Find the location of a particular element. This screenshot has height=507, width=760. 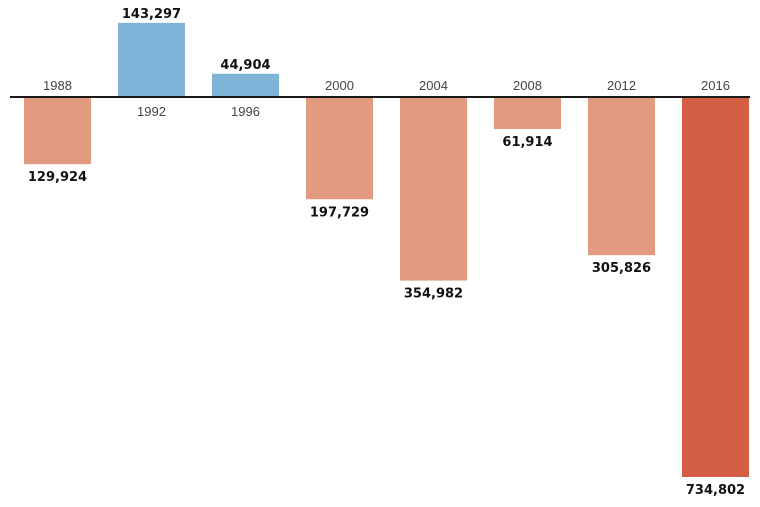

value-label-1992: 143,297 is located at coordinates (151, 14).